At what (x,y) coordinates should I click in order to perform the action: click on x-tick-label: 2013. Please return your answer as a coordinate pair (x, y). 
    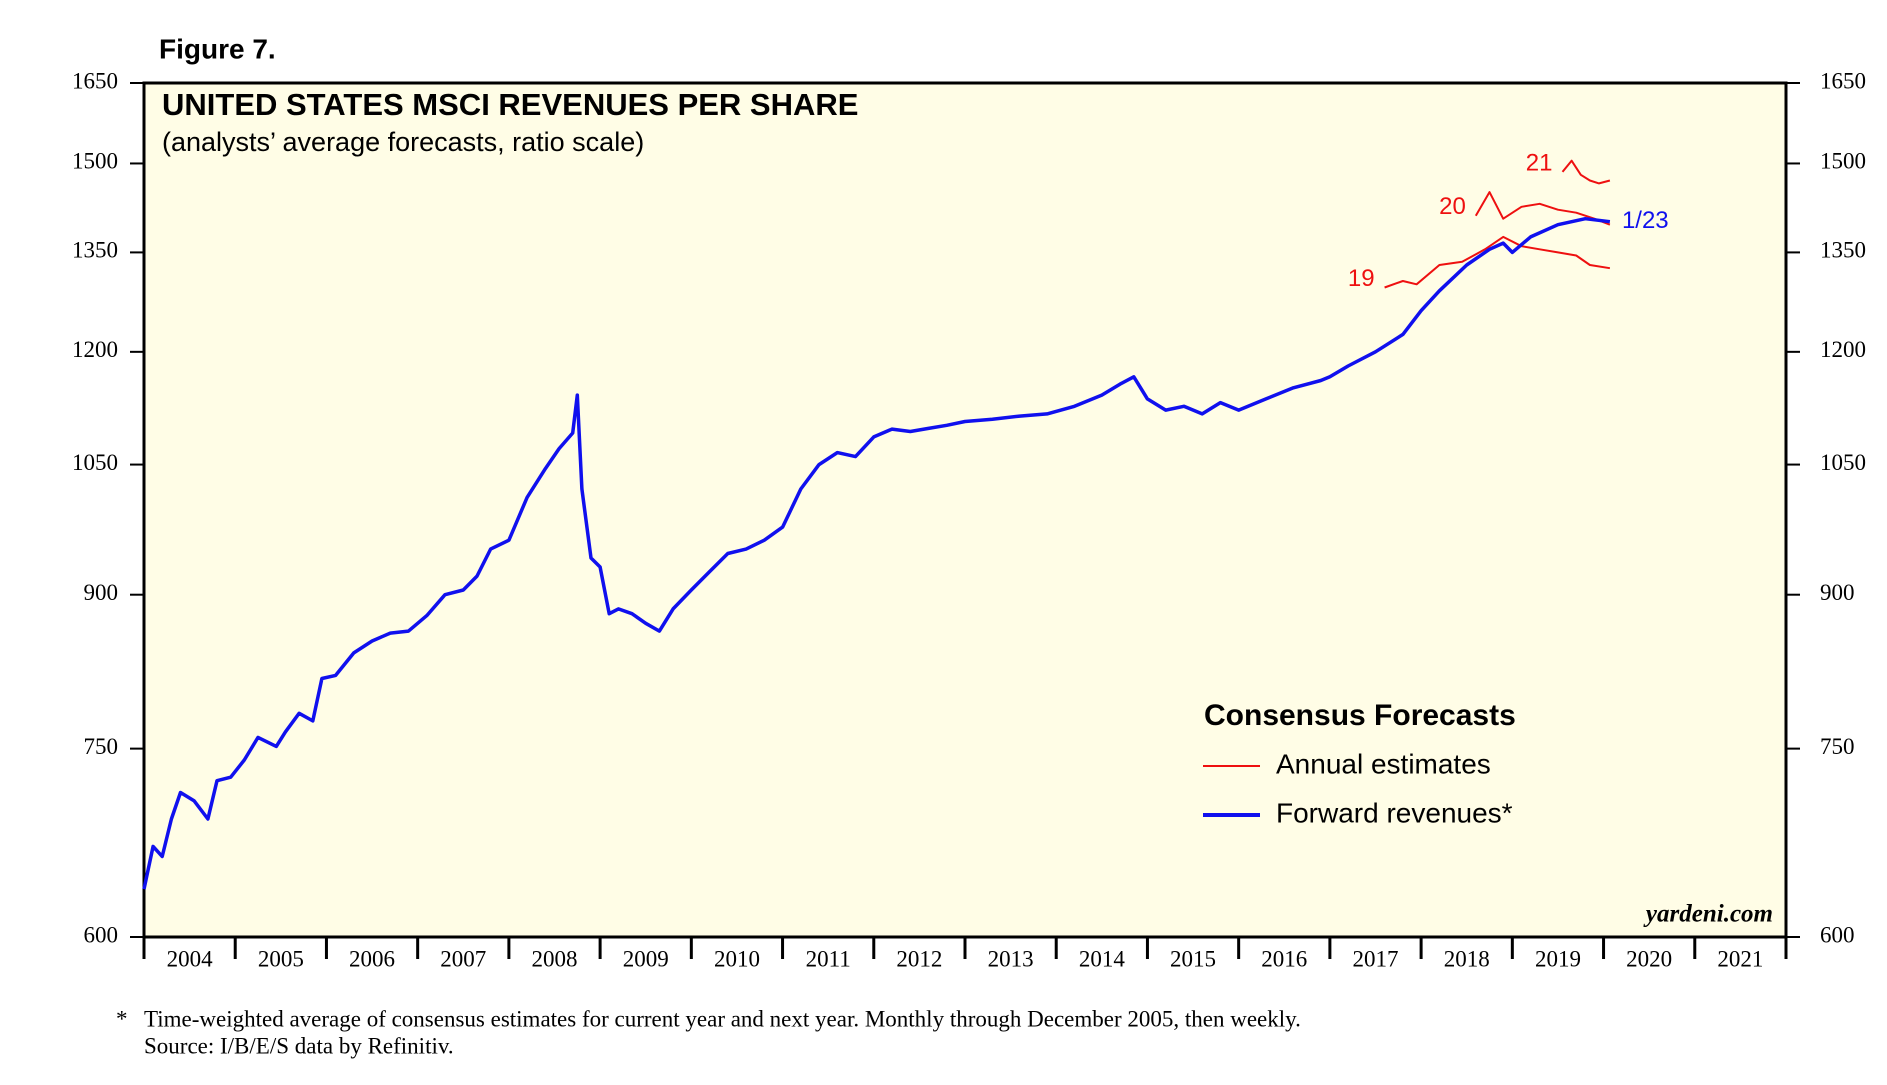
    Looking at the image, I should click on (1011, 958).